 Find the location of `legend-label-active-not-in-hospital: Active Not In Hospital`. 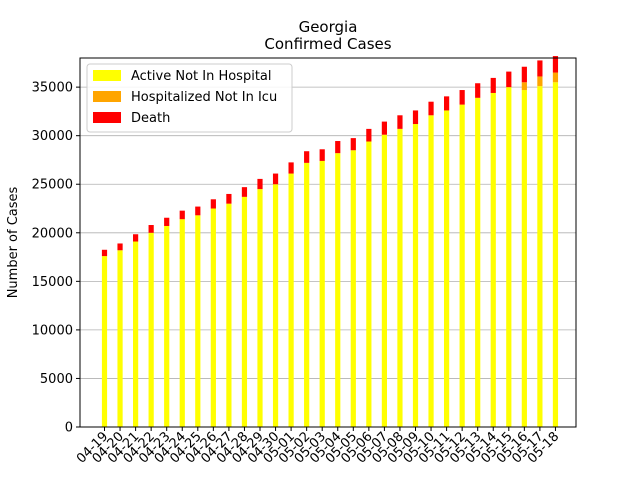

legend-label-active-not-in-hospital: Active Not In Hospital is located at coordinates (201, 76).